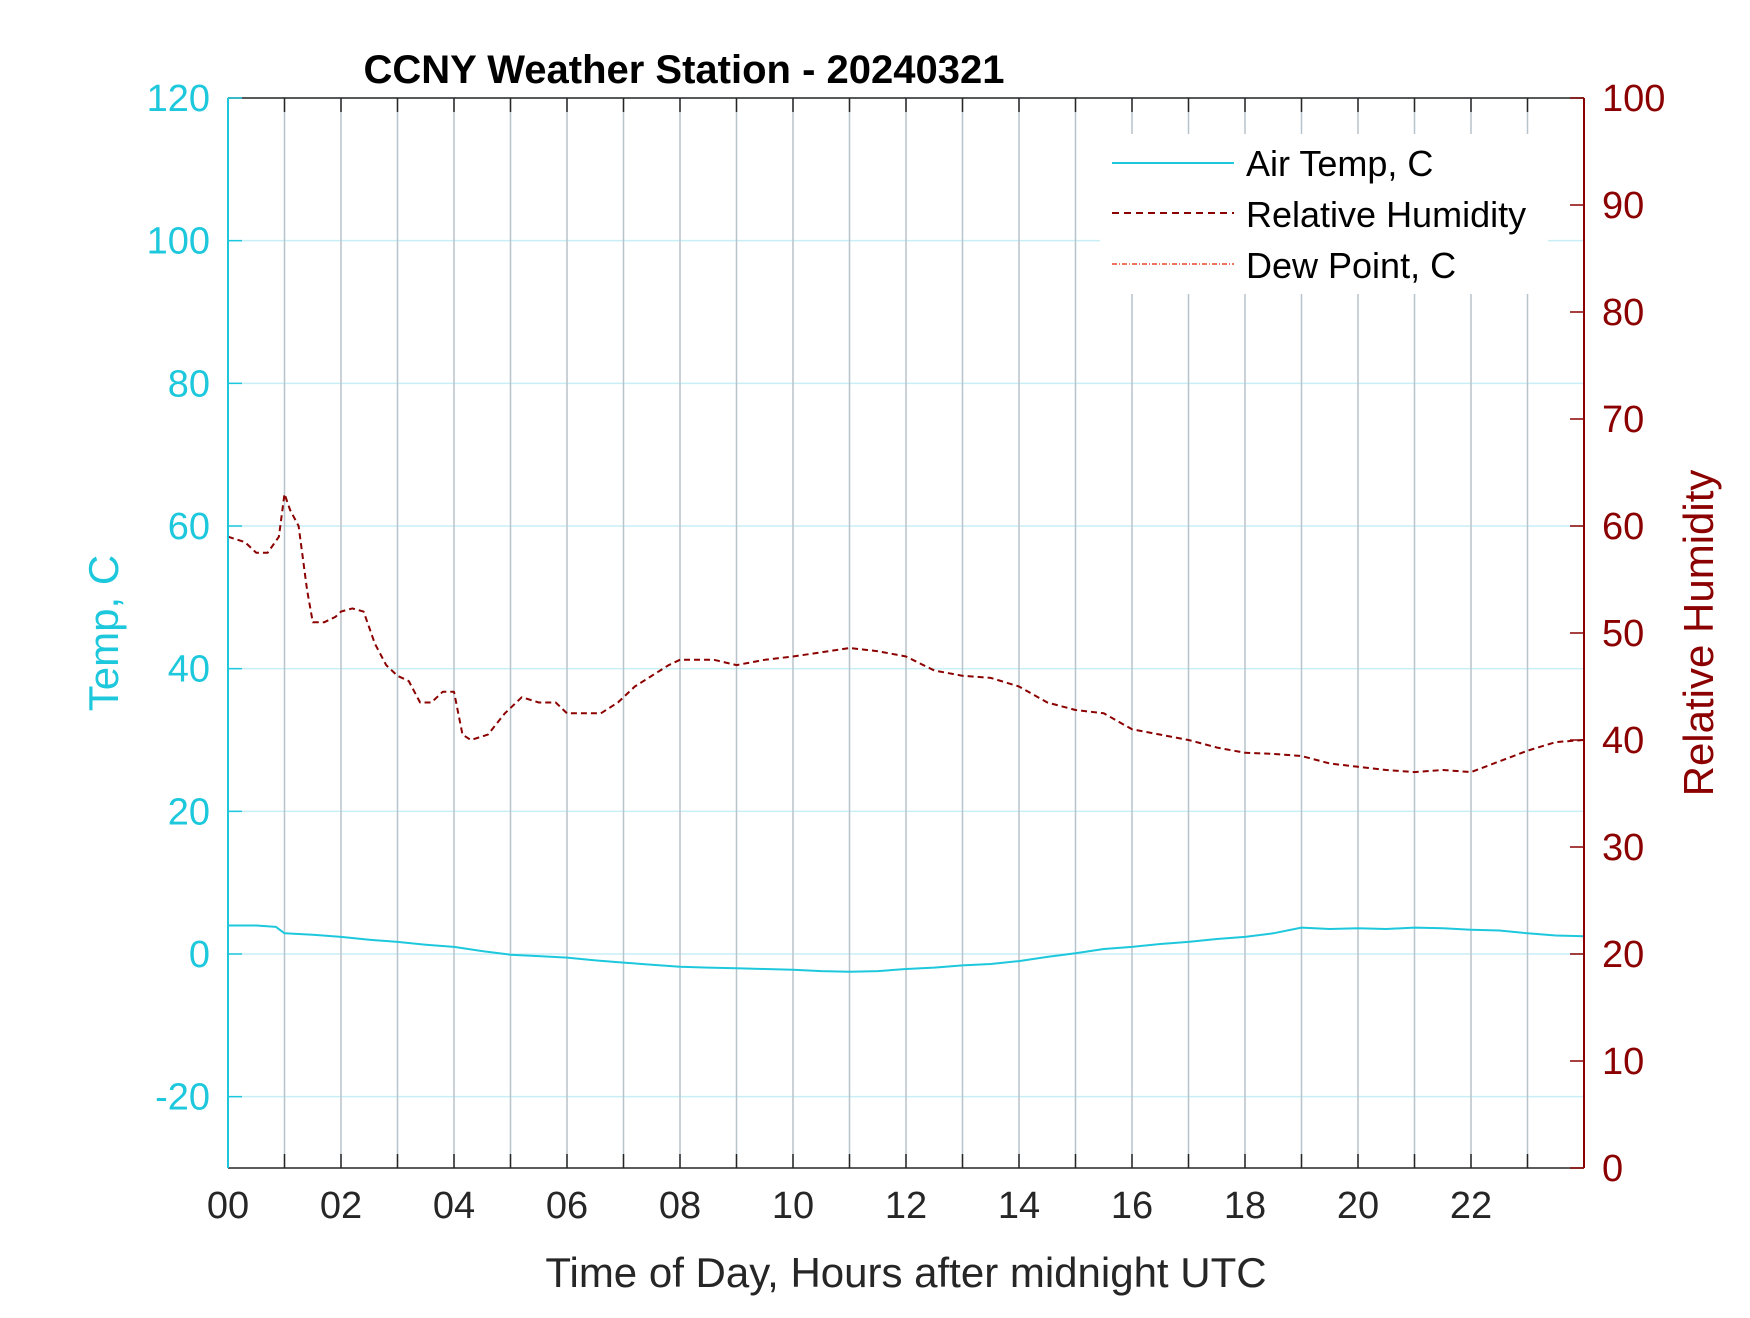  I want to click on legend-label-humidity: Relative Humidity, so click(1386, 214).